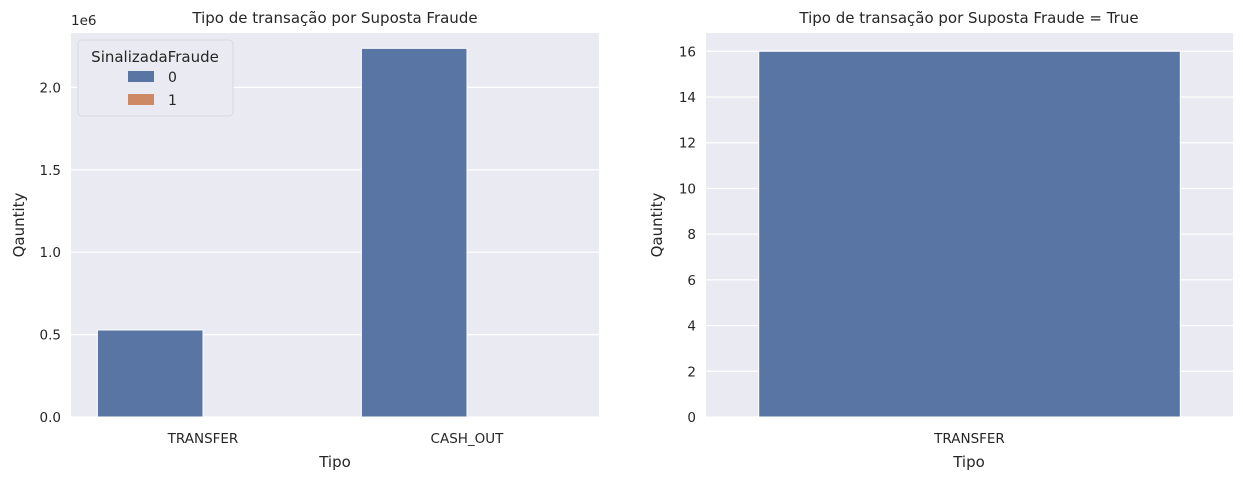  I want to click on chart-1-legend: SinalizadaFraude 0 1, so click(155, 78).